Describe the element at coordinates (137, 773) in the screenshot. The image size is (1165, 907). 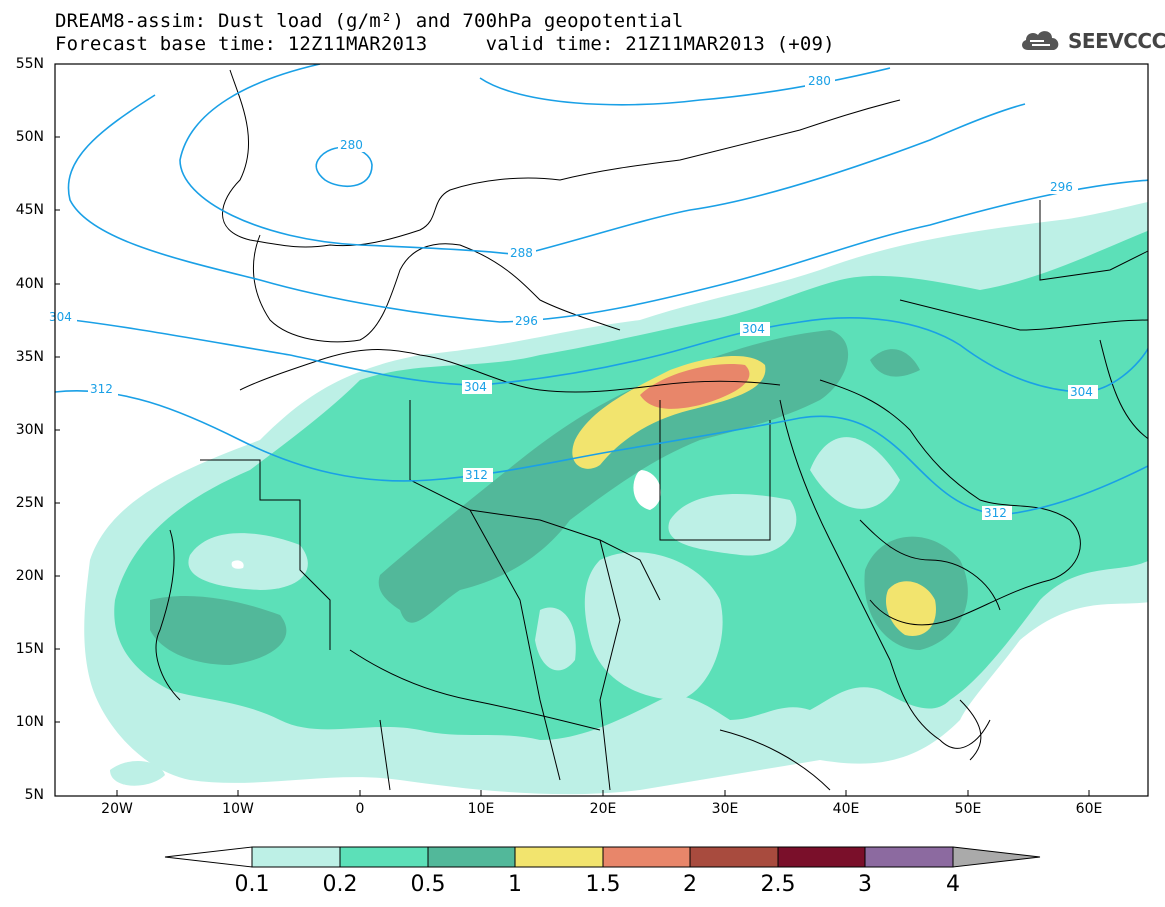
I see `dust-field-0.1b` at that location.